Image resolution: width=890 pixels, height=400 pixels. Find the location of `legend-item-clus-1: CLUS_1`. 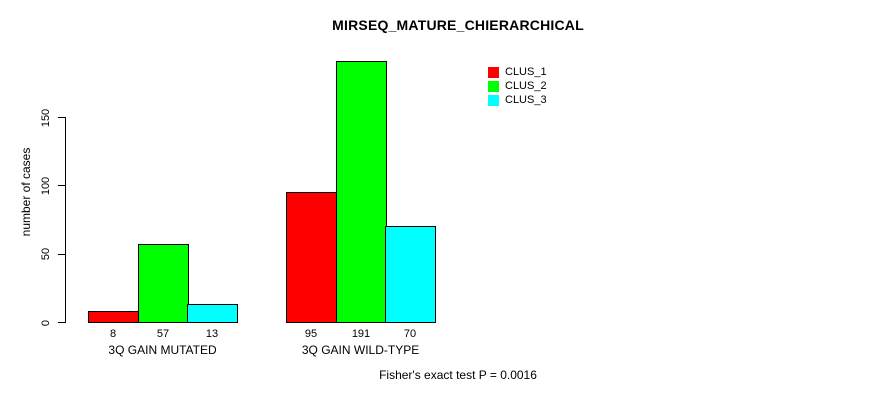

legend-item-clus-1: CLUS_1 is located at coordinates (517, 72).